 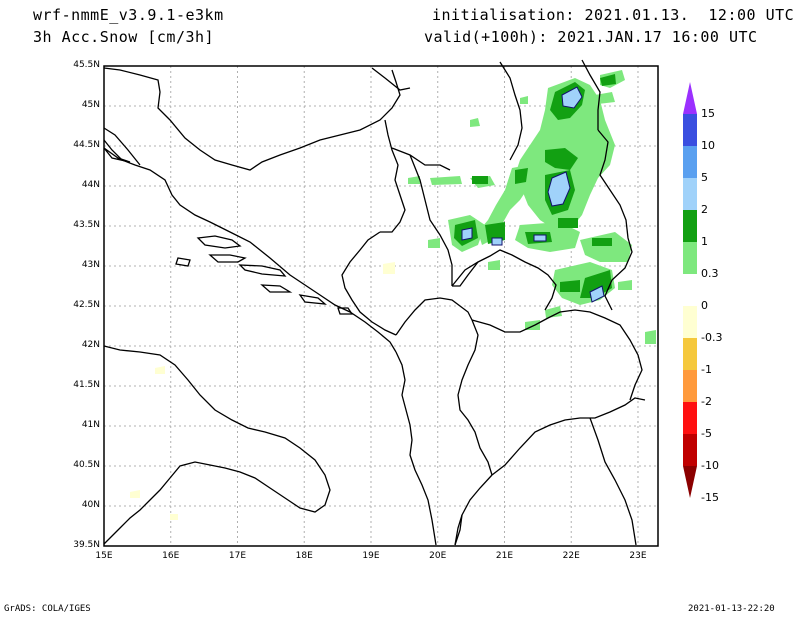 What do you see at coordinates (171, 556) in the screenshot?
I see `lon-label: 16E` at bounding box center [171, 556].